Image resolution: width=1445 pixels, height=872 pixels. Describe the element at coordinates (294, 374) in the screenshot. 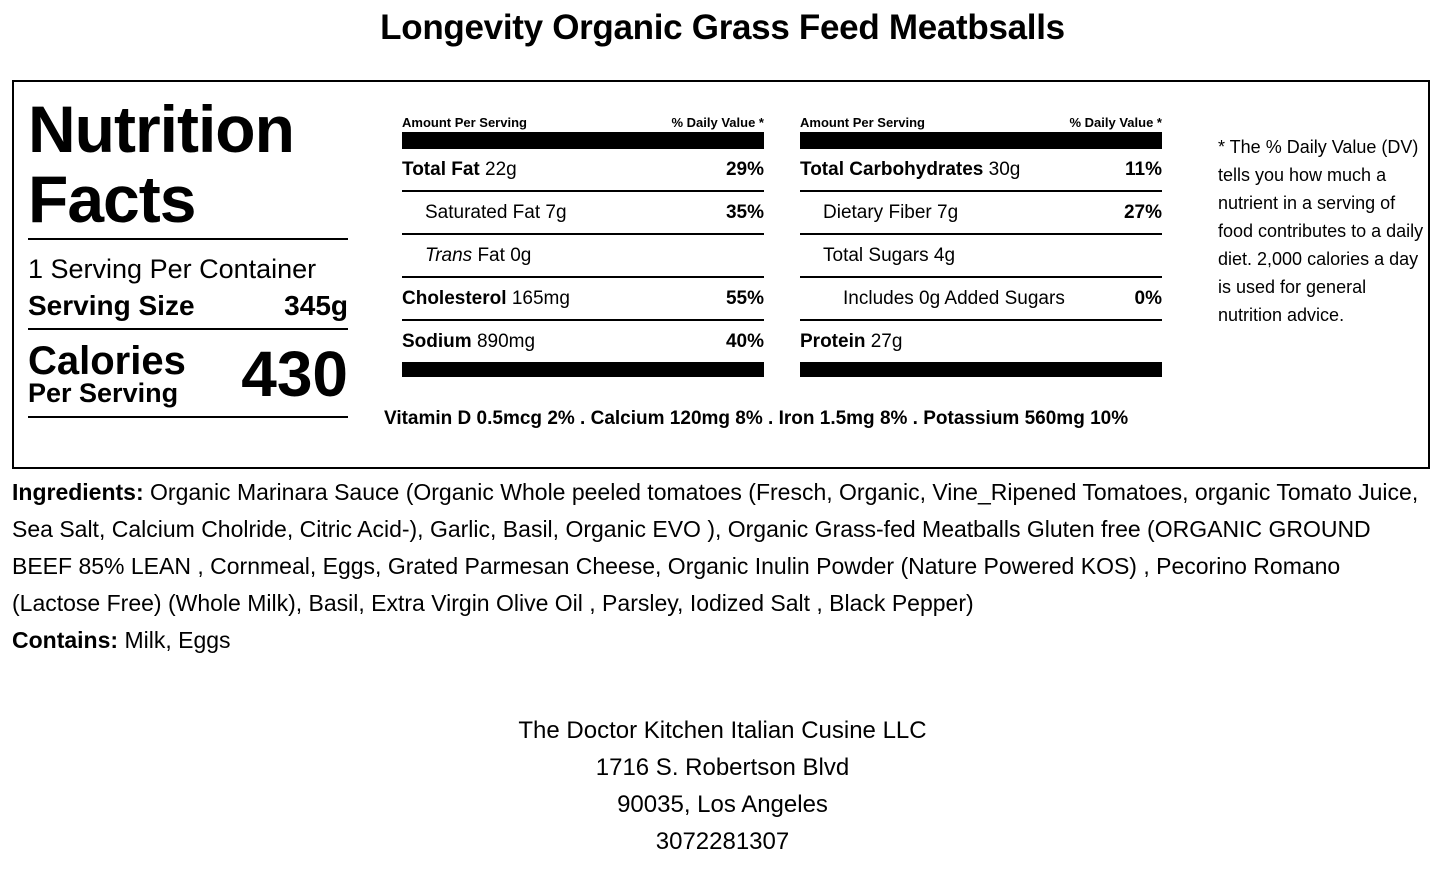

I see `calories-value: 430` at that location.